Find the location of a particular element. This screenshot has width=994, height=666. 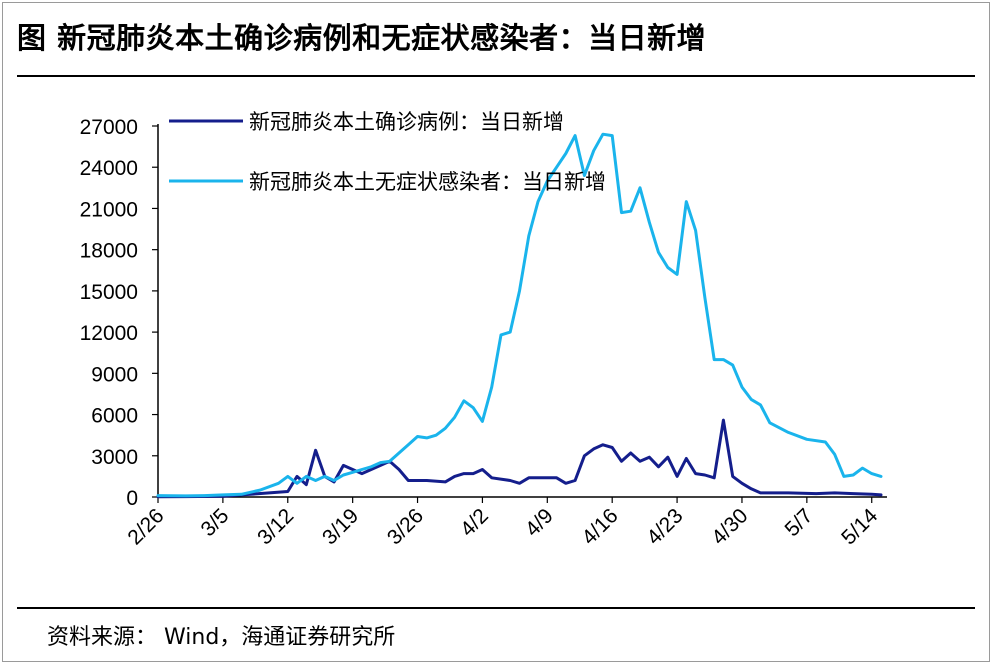

x-tick-label: 2/26 is located at coordinates (145, 526).